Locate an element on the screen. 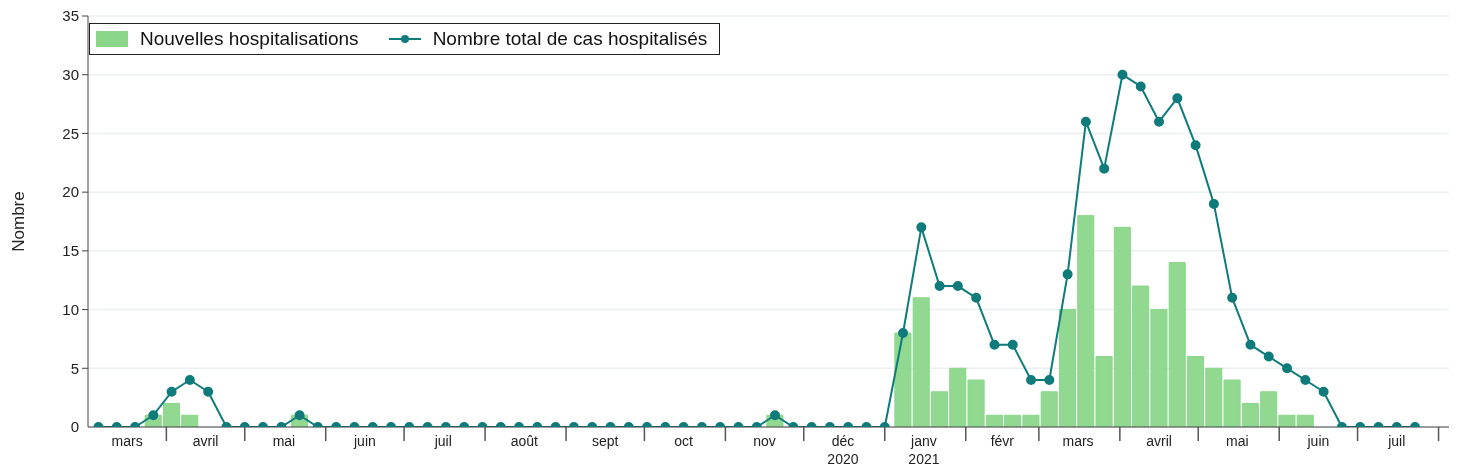 Image resolution: width=1457 pixels, height=474 pixels. x-tick-label: févr is located at coordinates (1002, 440).